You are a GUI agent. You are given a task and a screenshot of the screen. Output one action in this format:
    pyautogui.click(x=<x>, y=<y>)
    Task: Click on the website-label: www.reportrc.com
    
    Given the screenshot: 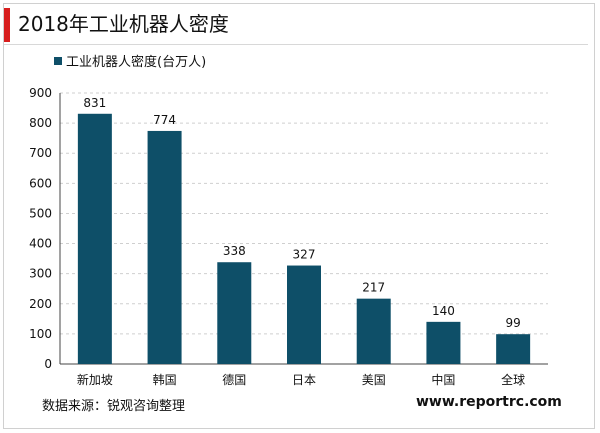 What is the action you would take?
    pyautogui.click(x=489, y=402)
    